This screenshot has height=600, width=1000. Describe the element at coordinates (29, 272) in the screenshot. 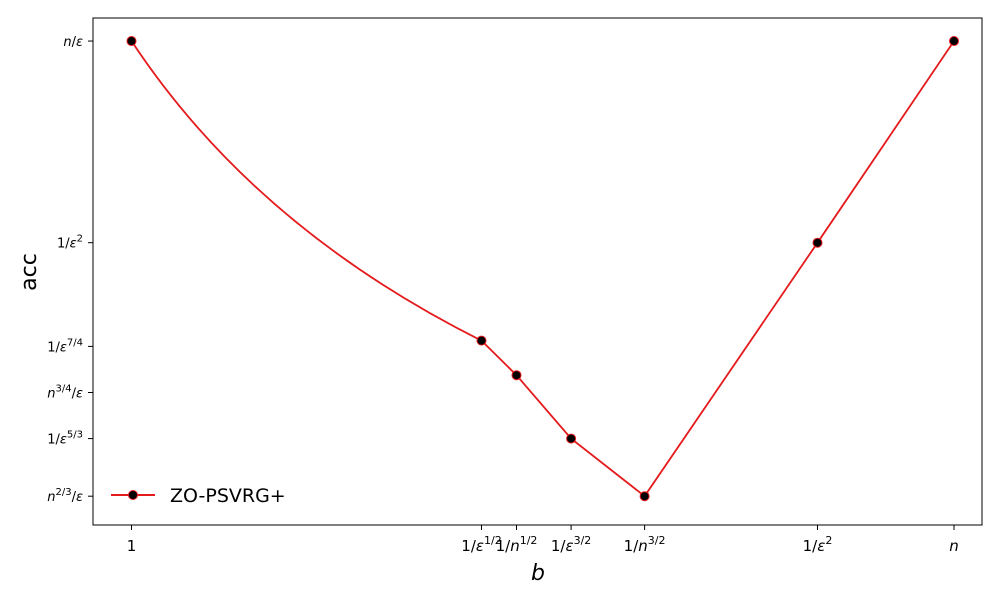

I see `y-axis-label: acc` at that location.